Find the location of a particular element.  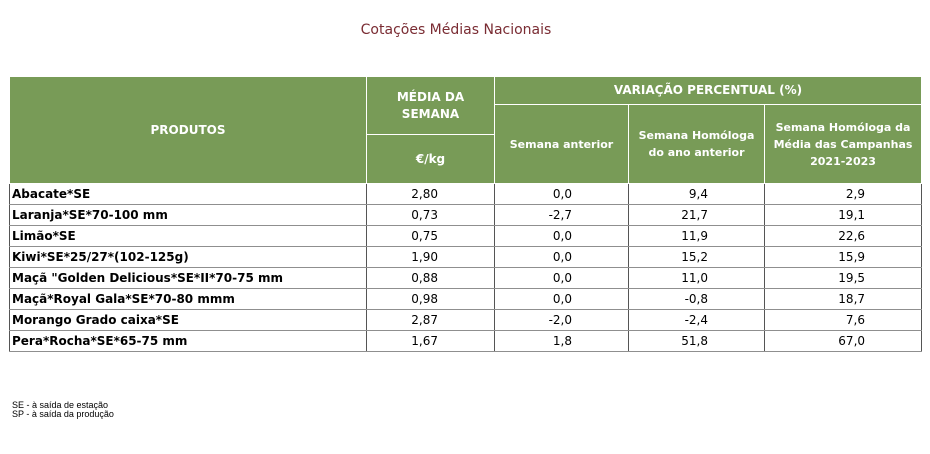

cell-produto: Abacate*SE is located at coordinates (188, 194).